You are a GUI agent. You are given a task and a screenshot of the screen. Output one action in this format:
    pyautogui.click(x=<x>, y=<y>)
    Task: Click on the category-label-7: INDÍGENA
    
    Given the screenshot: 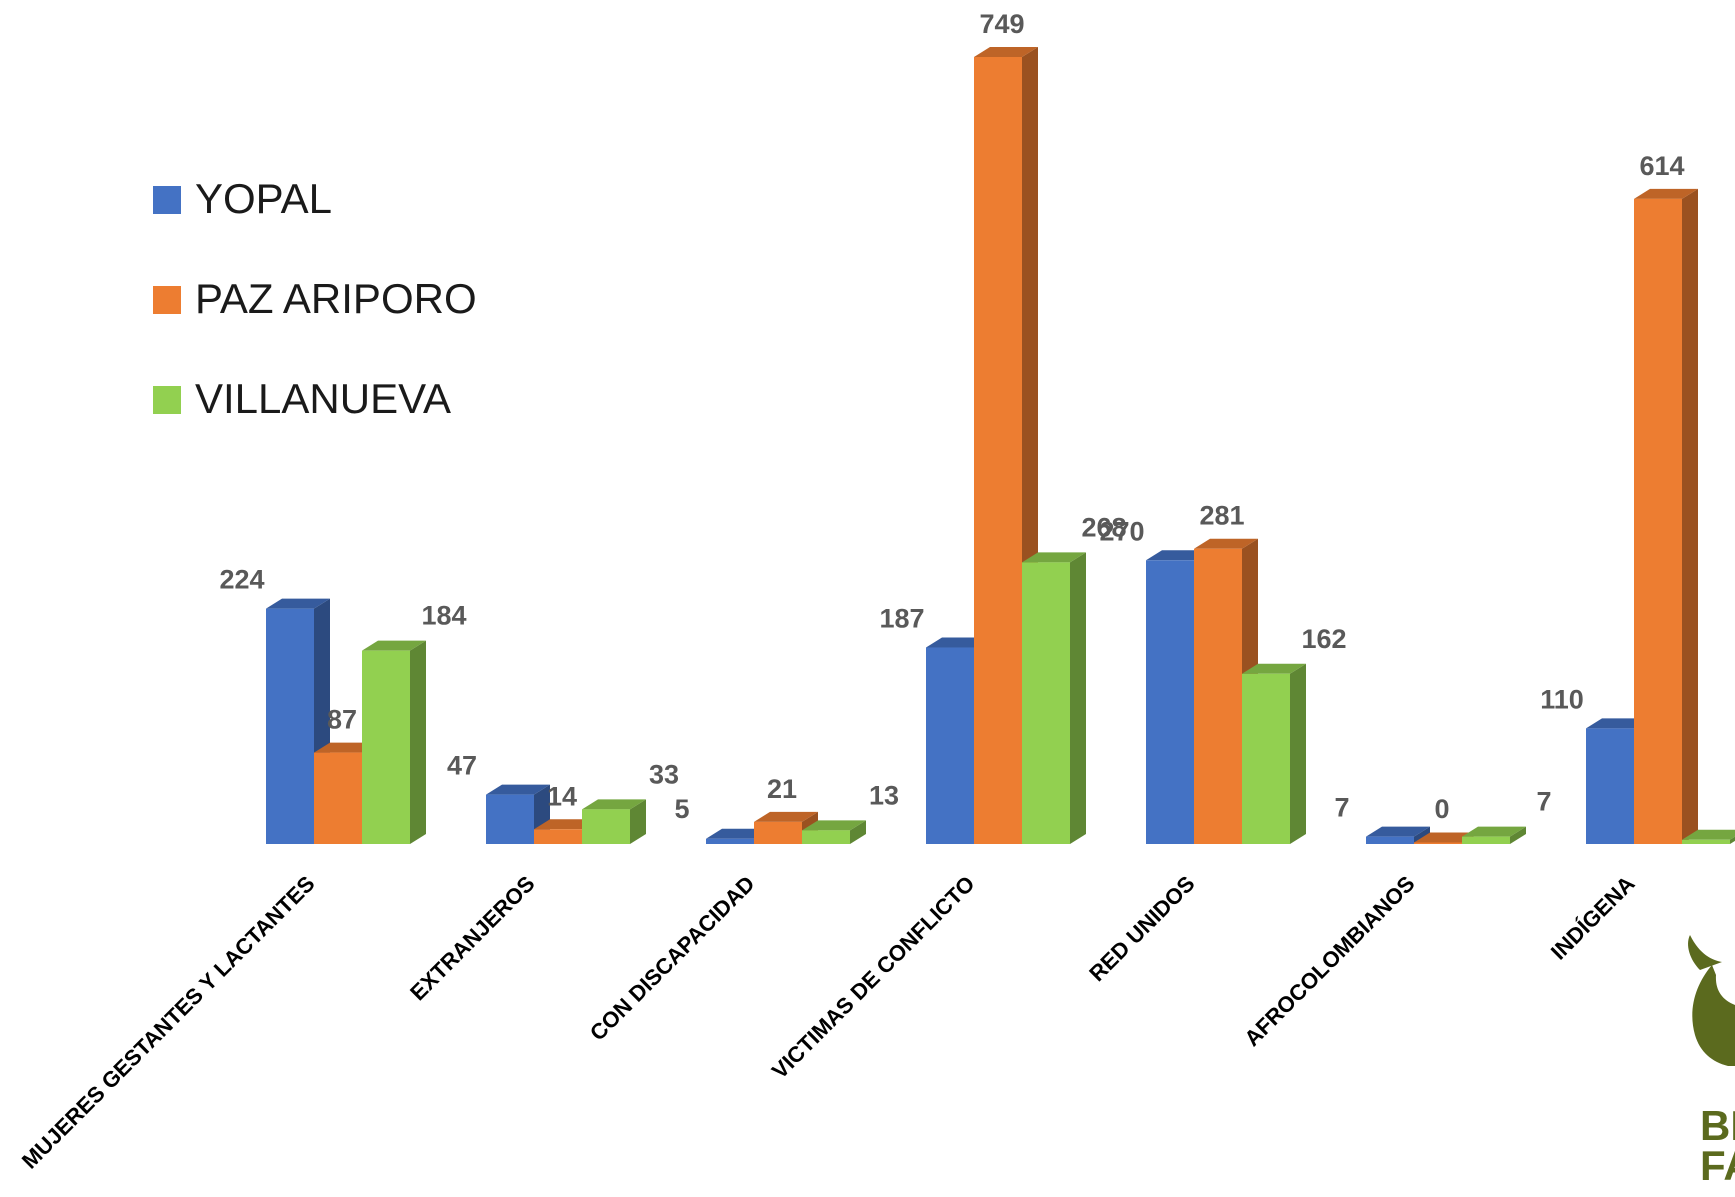 What is the action you would take?
    pyautogui.click(x=1593, y=918)
    